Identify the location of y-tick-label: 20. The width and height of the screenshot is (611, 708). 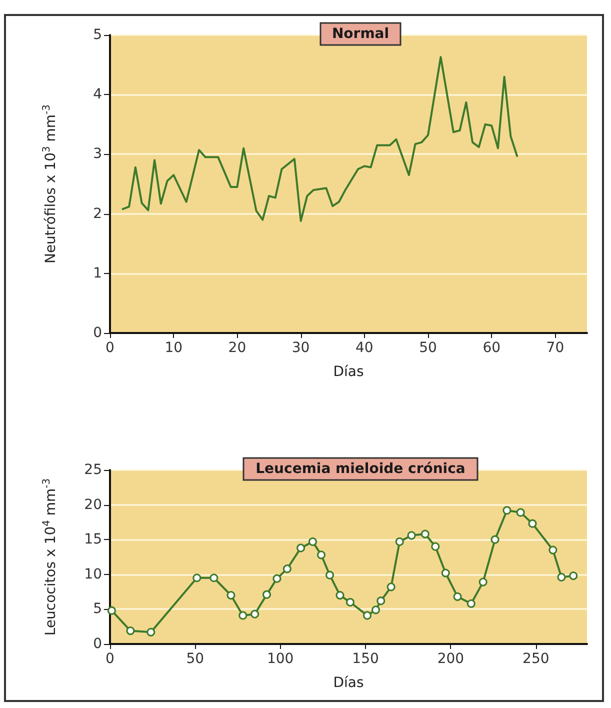
(93, 504).